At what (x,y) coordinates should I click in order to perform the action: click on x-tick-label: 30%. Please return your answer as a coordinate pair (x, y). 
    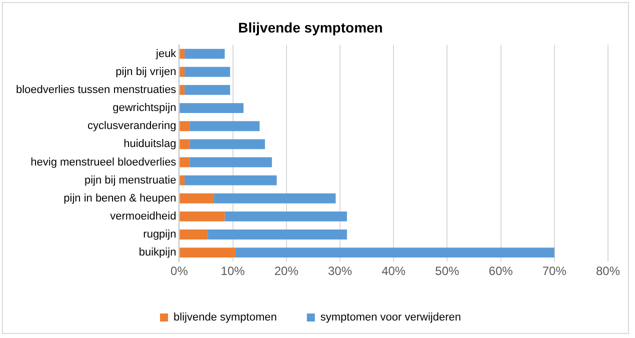
    Looking at the image, I should click on (340, 271).